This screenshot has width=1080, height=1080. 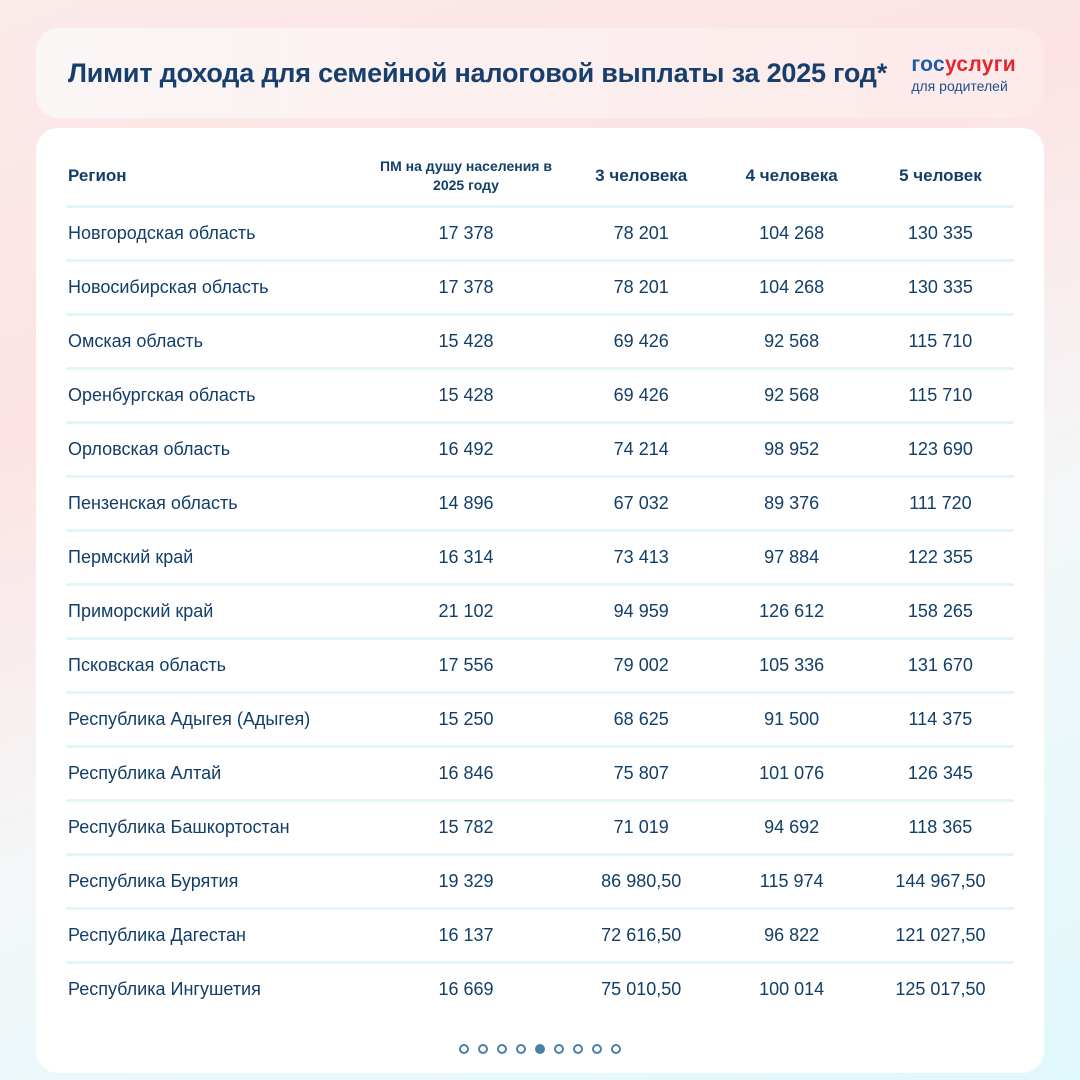 I want to click on region-cell: Новгородская область, so click(x=216, y=234).